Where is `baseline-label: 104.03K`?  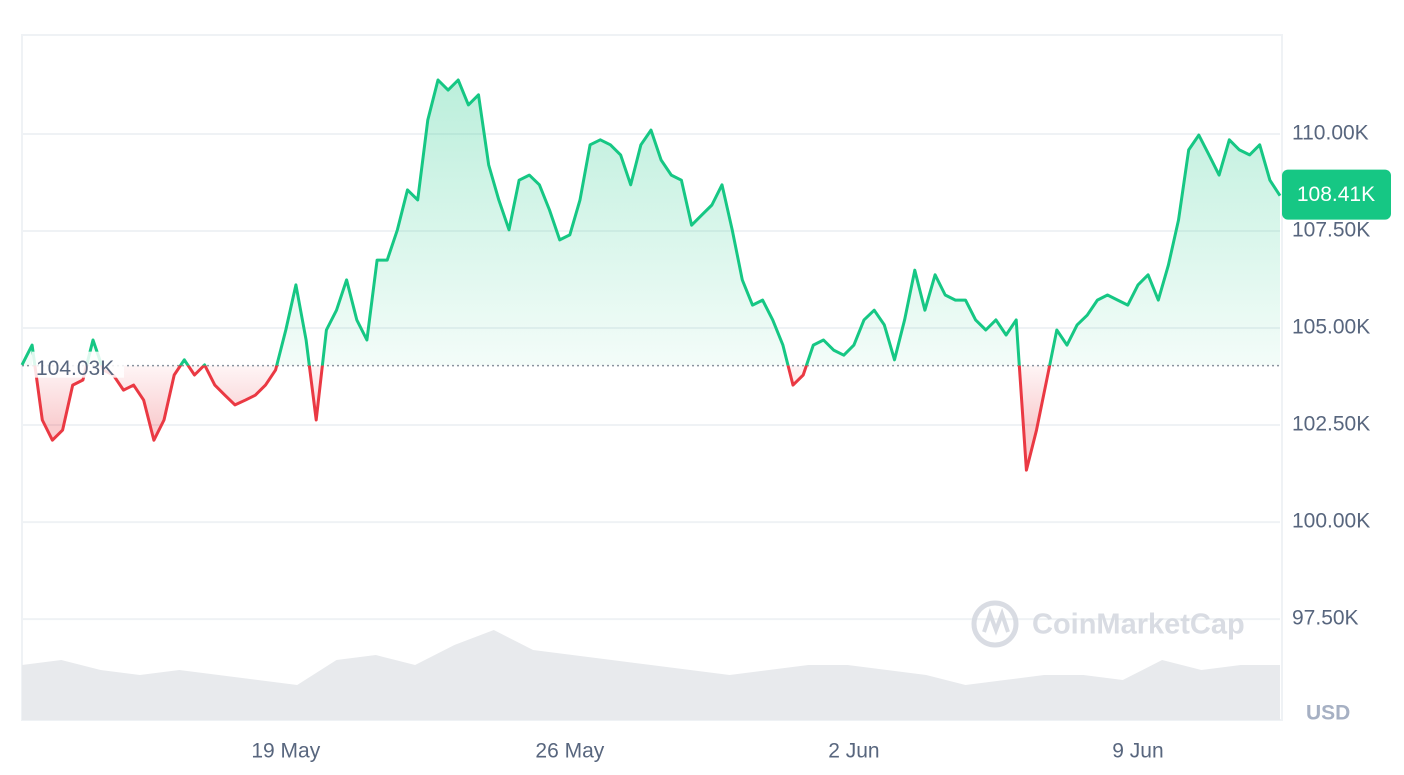 baseline-label: 104.03K is located at coordinates (75, 368).